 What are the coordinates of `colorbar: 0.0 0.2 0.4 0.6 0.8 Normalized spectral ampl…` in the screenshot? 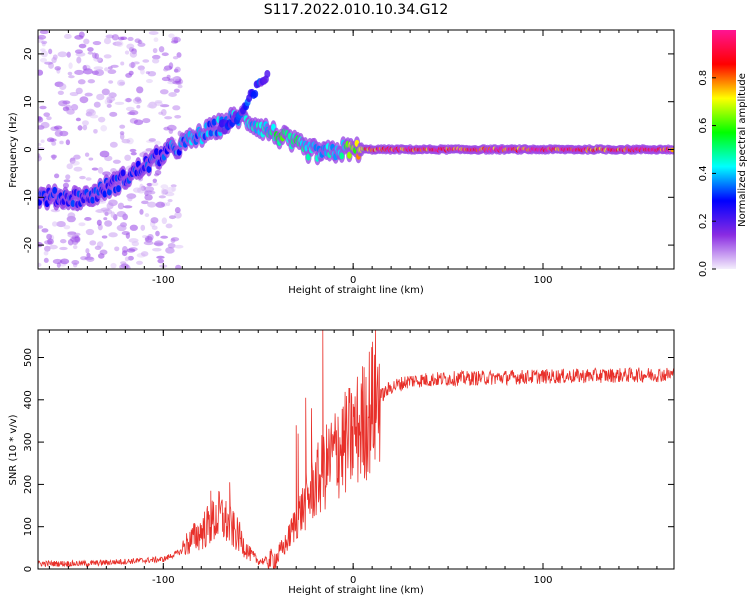 It's located at (723, 153).